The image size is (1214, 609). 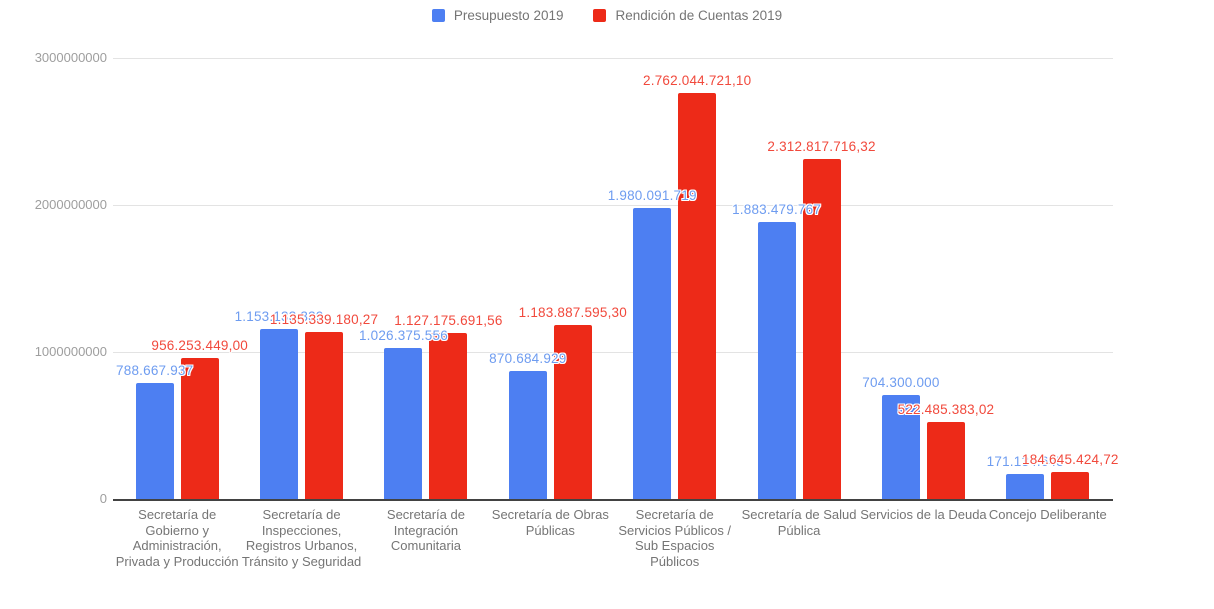 What do you see at coordinates (438, 15) in the screenshot?
I see `legend-swatch-blue-icon` at bounding box center [438, 15].